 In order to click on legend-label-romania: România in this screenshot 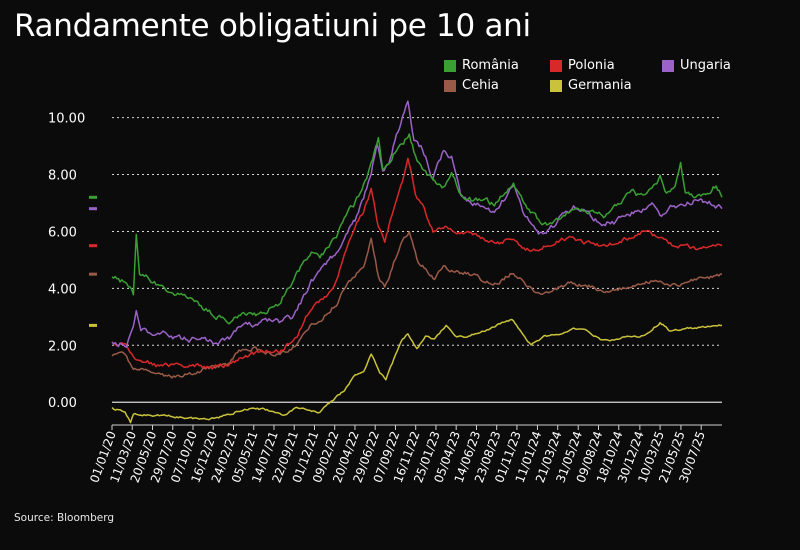, I will do `click(490, 65)`.